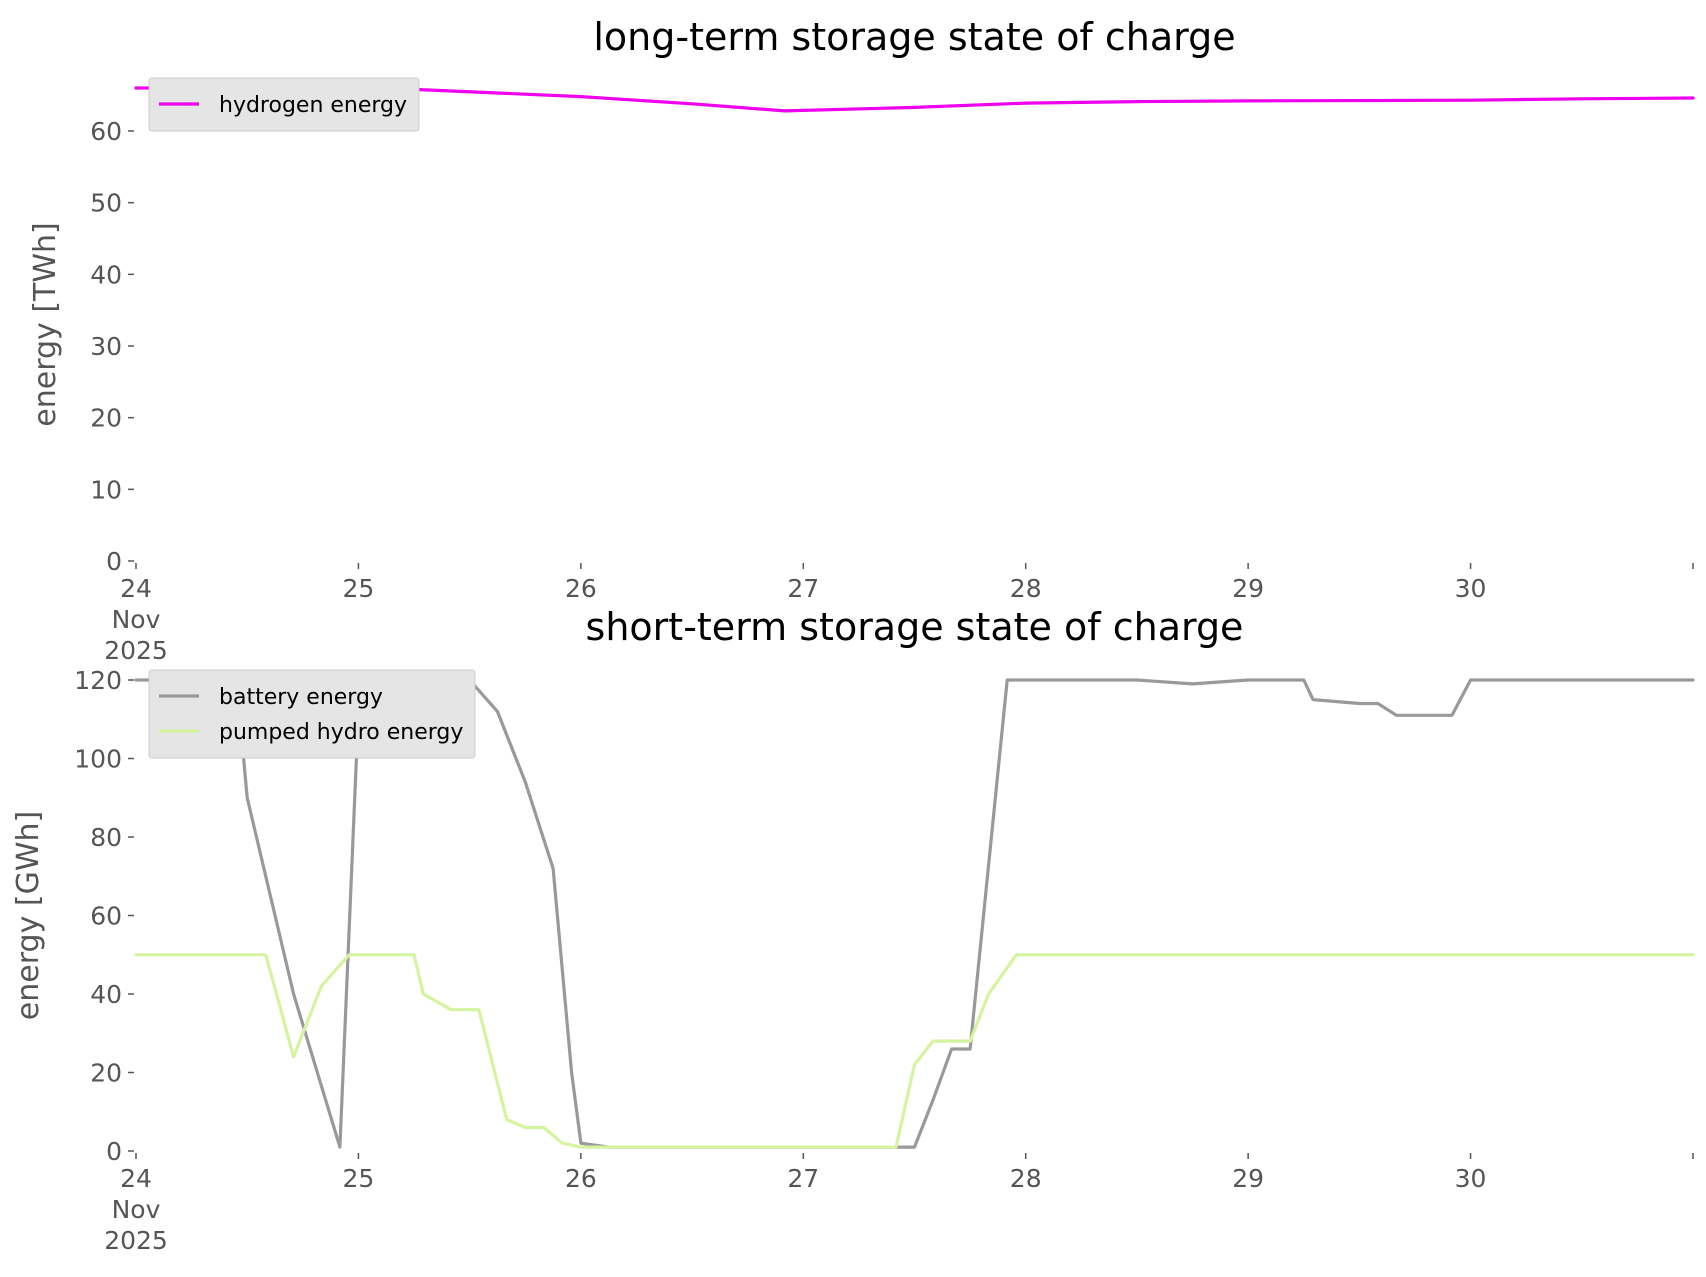  Describe the element at coordinates (98, 759) in the screenshot. I see `y-tick-label: 100` at that location.